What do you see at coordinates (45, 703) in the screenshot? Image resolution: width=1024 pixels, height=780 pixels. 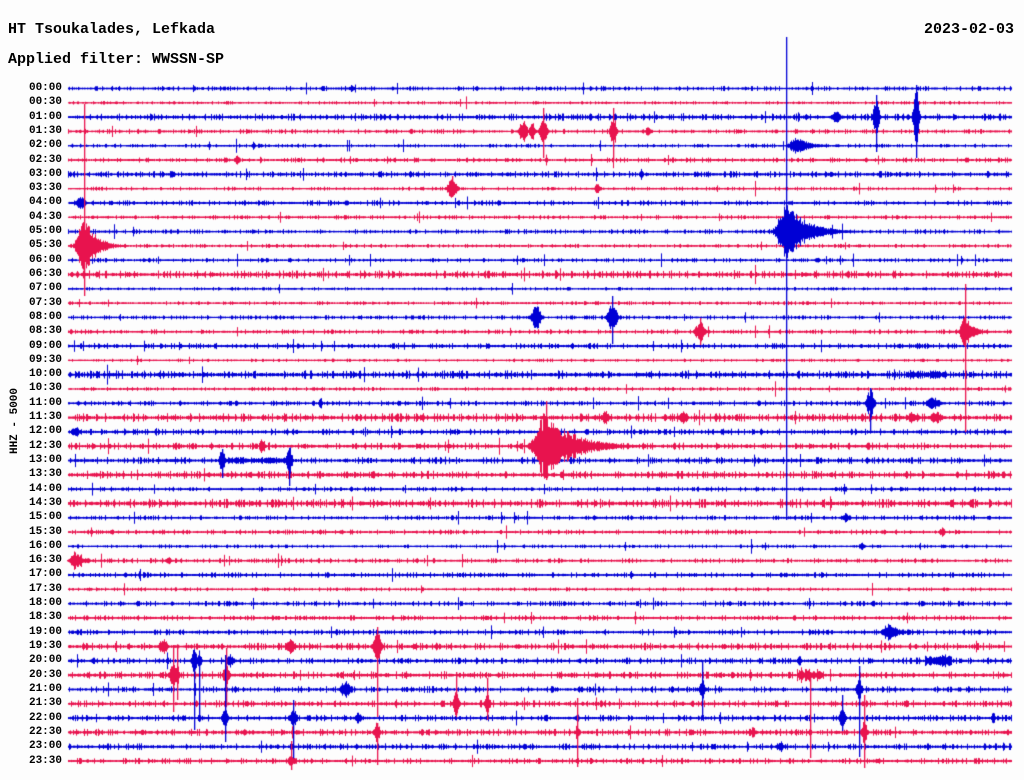 I see `time-label: 21:30` at bounding box center [45, 703].